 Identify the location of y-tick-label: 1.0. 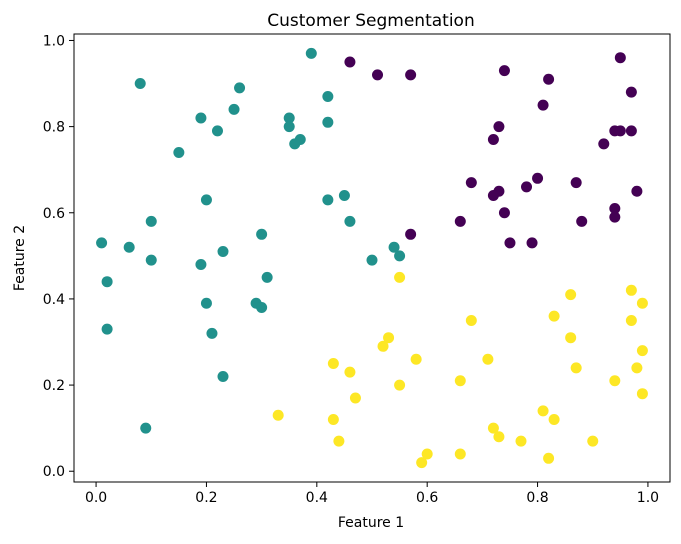
(54, 41).